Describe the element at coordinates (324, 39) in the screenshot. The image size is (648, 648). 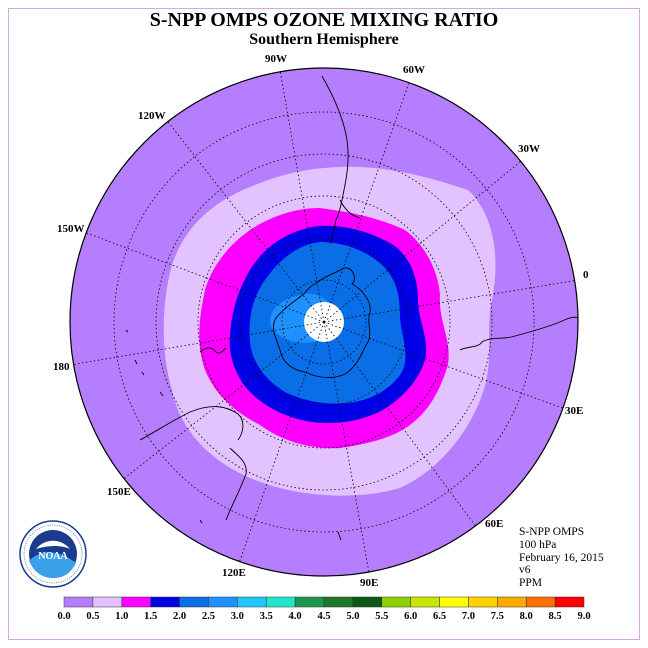
I see `figure-subtitle: Southern Hemisphere` at that location.